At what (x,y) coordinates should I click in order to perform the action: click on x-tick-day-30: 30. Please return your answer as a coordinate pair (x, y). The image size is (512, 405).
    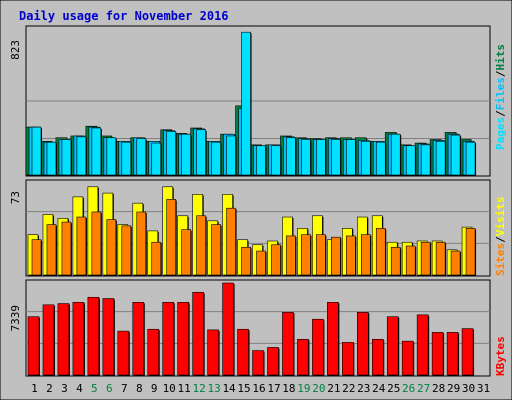
    Looking at the image, I should click on (468, 388).